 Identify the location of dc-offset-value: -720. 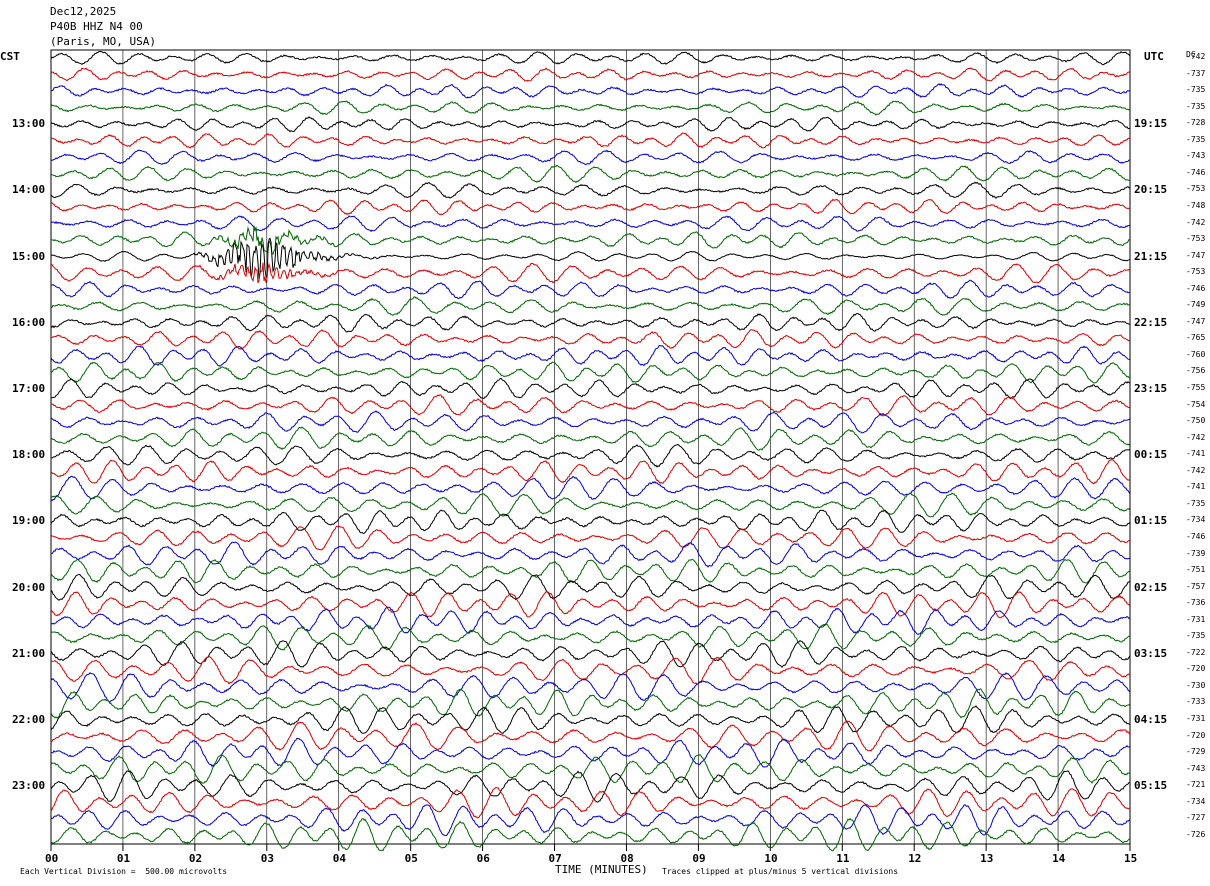
(1196, 669).